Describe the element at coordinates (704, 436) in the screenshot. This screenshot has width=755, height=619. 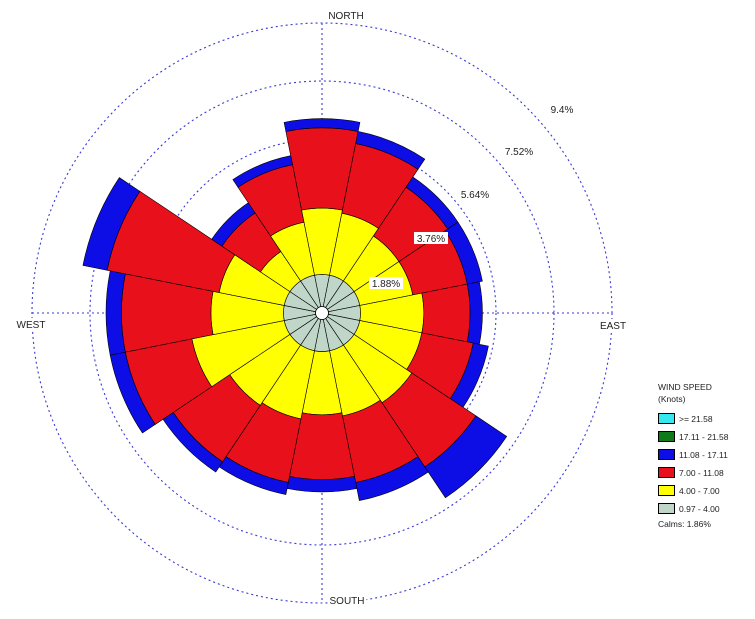
I see `legend-label: 17.11 - 21.58` at that location.